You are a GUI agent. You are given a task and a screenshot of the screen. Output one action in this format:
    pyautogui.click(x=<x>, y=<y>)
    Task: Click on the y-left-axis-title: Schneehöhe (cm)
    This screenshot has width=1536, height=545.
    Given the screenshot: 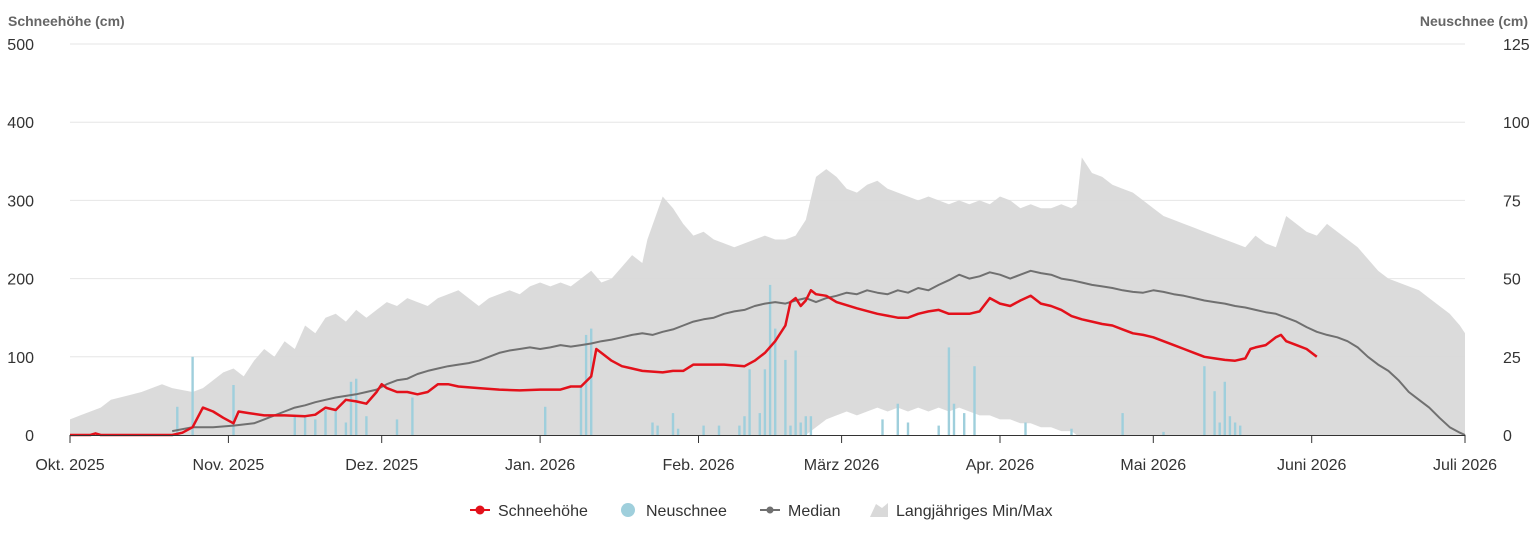 What is the action you would take?
    pyautogui.click(x=66, y=21)
    